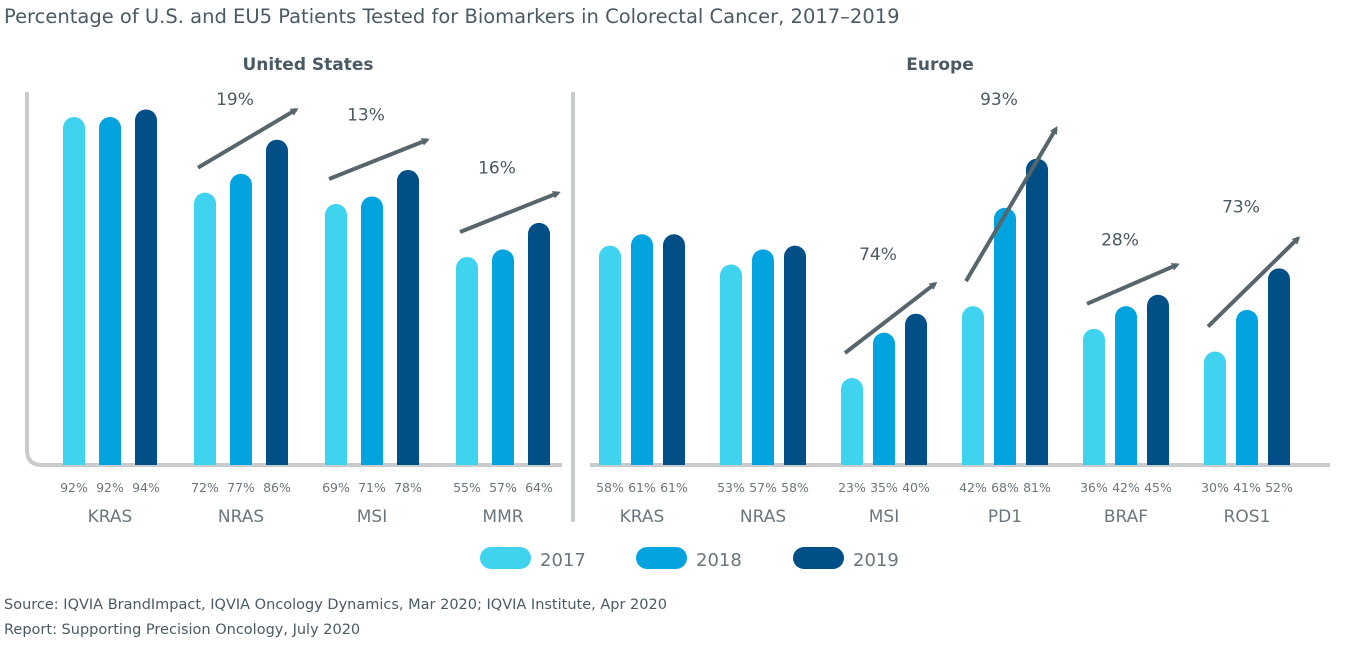 Image resolution: width=1352 pixels, height=645 pixels. What do you see at coordinates (1094, 487) in the screenshot?
I see `value-label-eu-braf-2017: 36%` at bounding box center [1094, 487].